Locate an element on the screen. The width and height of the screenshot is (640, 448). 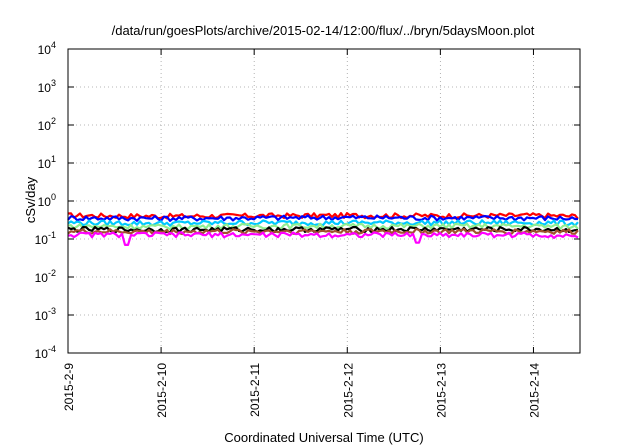
y-axis-label: cSv/day is located at coordinates (30, 199).